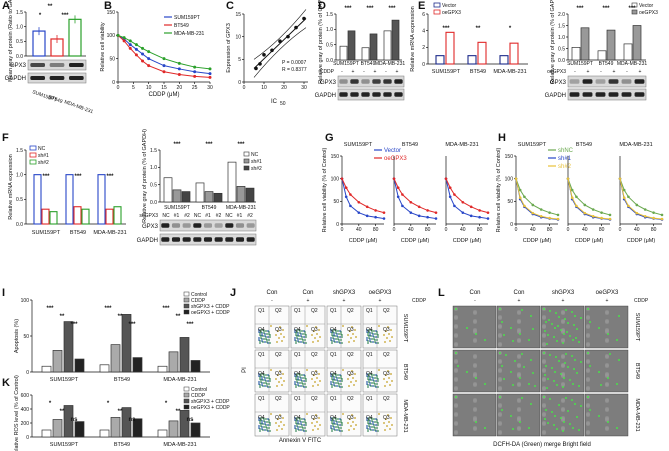  Describe the element at coordinates (516, 230) in the screenshot. I see `panel-h-sub-xtick-label: 0` at that location.